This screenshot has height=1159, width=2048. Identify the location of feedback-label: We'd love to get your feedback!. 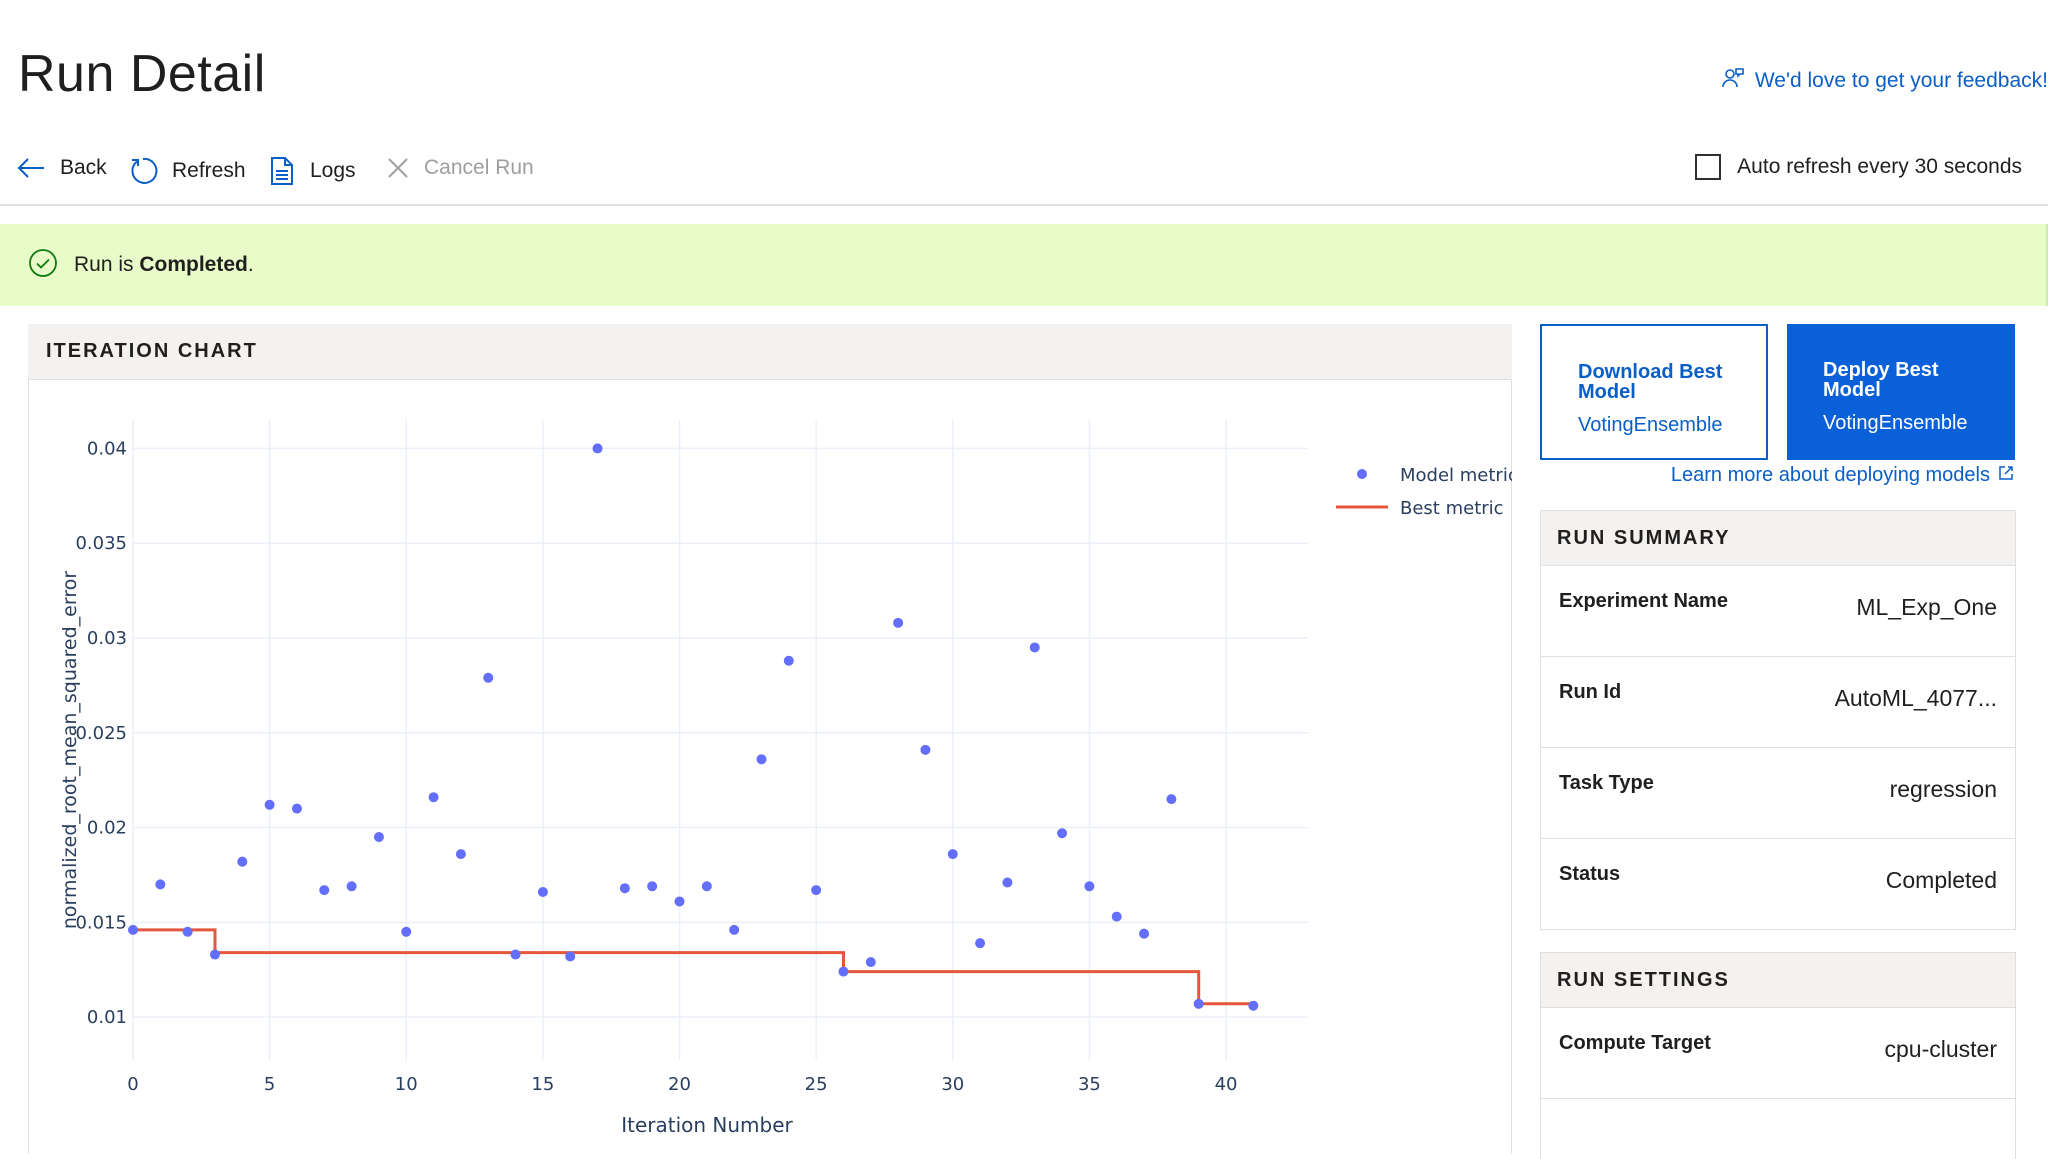
(1901, 80).